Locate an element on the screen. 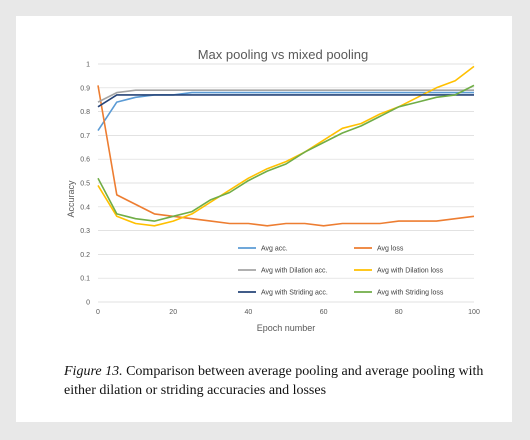 This screenshot has width=530, height=440. y-tick-label: 0.1 is located at coordinates (85, 279).